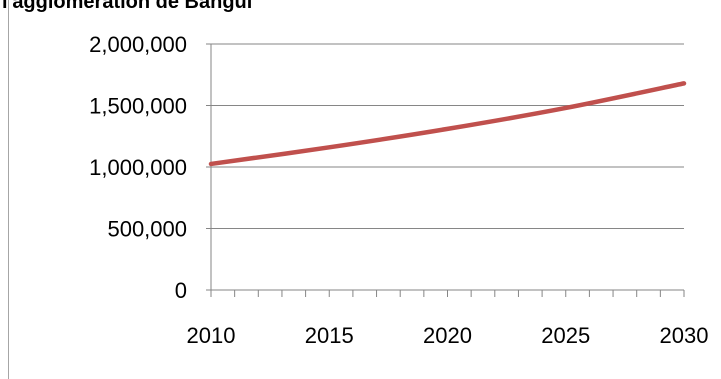 This screenshot has height=379, width=721. I want to click on y-tick-label: 500,000, so click(147, 229).